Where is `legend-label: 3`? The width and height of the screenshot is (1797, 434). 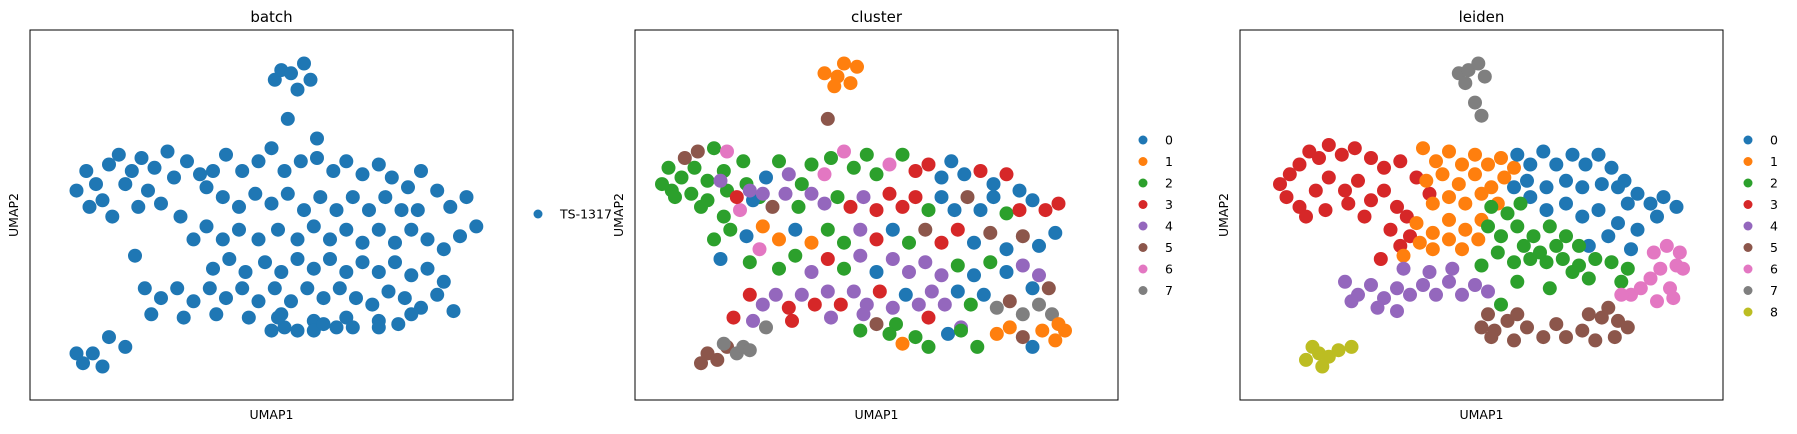
legend-label: 3 is located at coordinates (1169, 204).